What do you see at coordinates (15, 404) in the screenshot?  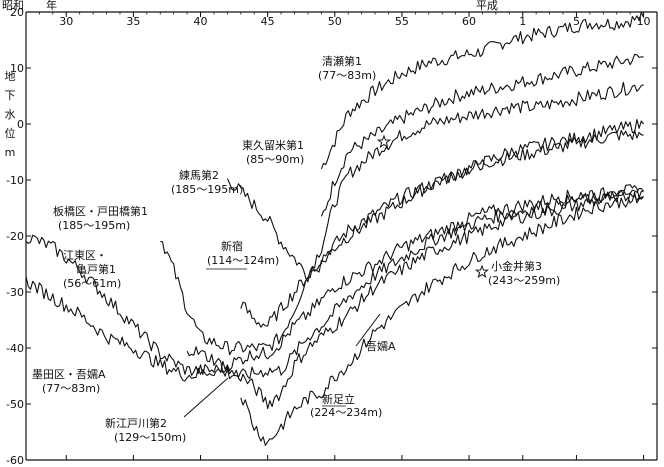 I see `y-tick-label: -50` at bounding box center [15, 404].